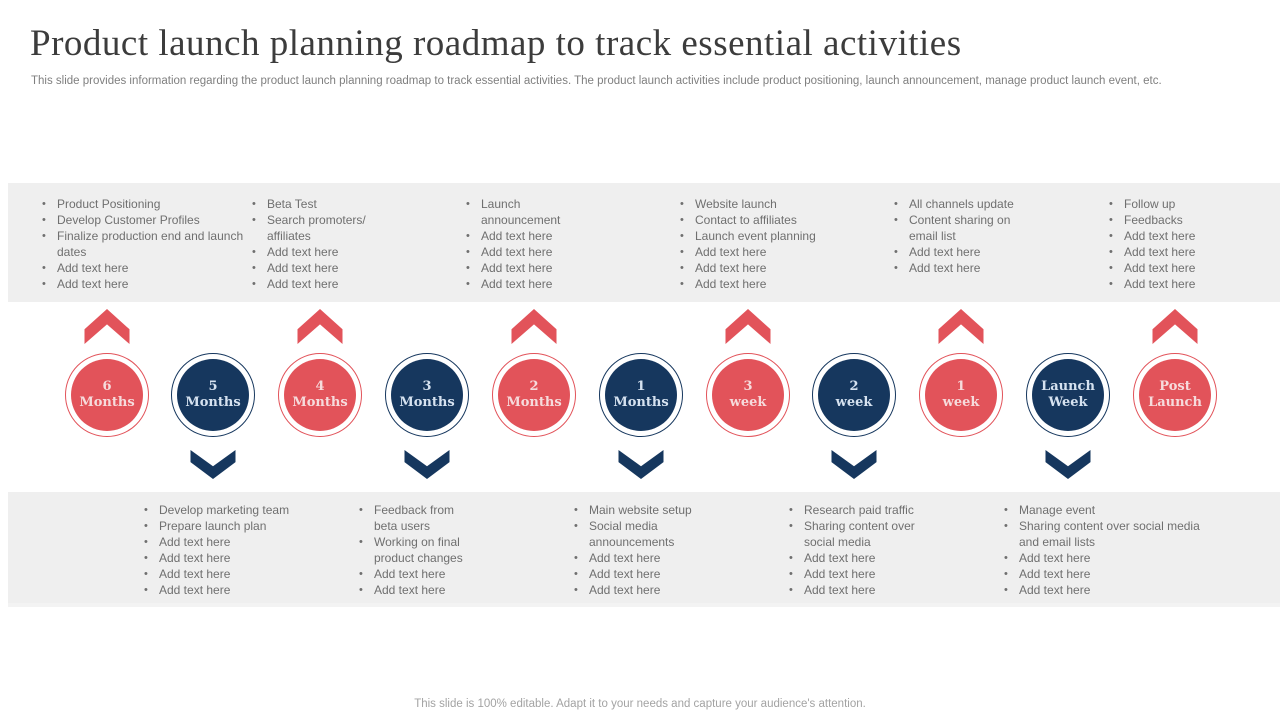 The image size is (1280, 720). What do you see at coordinates (213, 386) in the screenshot?
I see `milestone-label-line1: 5` at bounding box center [213, 386].